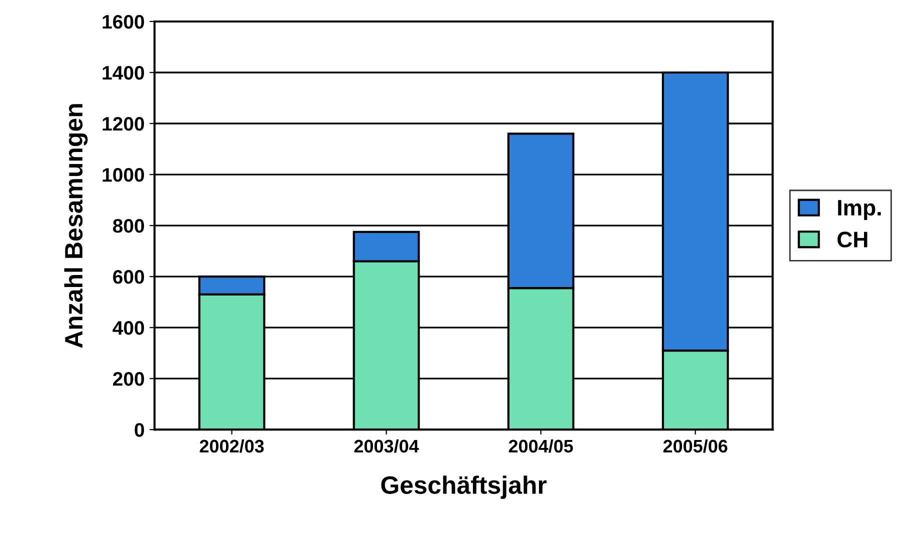  I want to click on x-axis-title: Geschäftsjahr, so click(464, 487).